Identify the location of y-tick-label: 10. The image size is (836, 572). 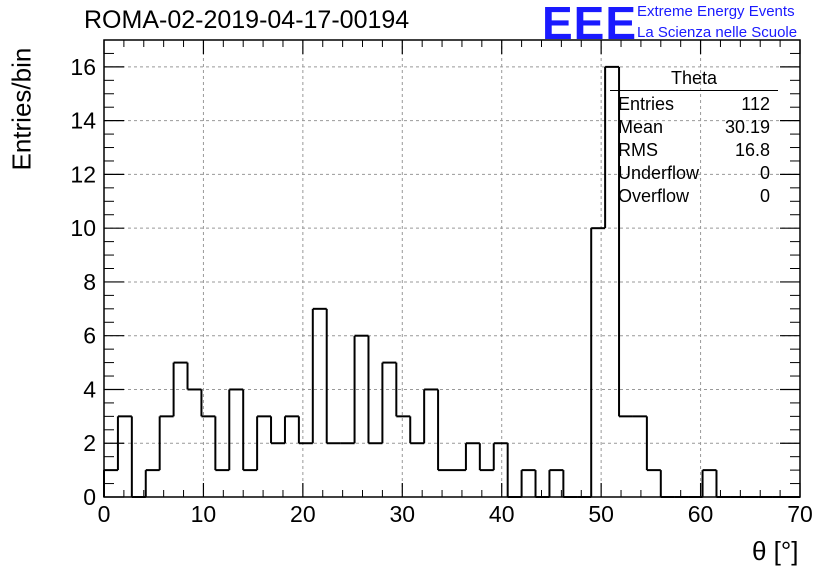
(83, 228).